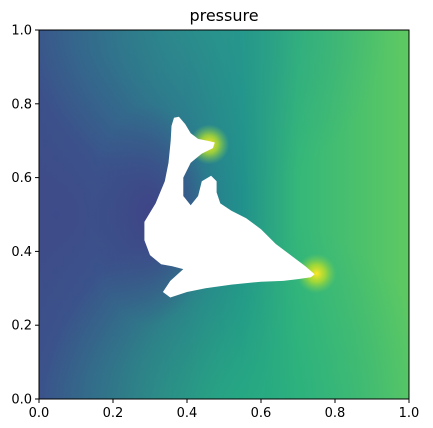  What do you see at coordinates (409, 413) in the screenshot?
I see `x-tick-label: 1.0` at bounding box center [409, 413].